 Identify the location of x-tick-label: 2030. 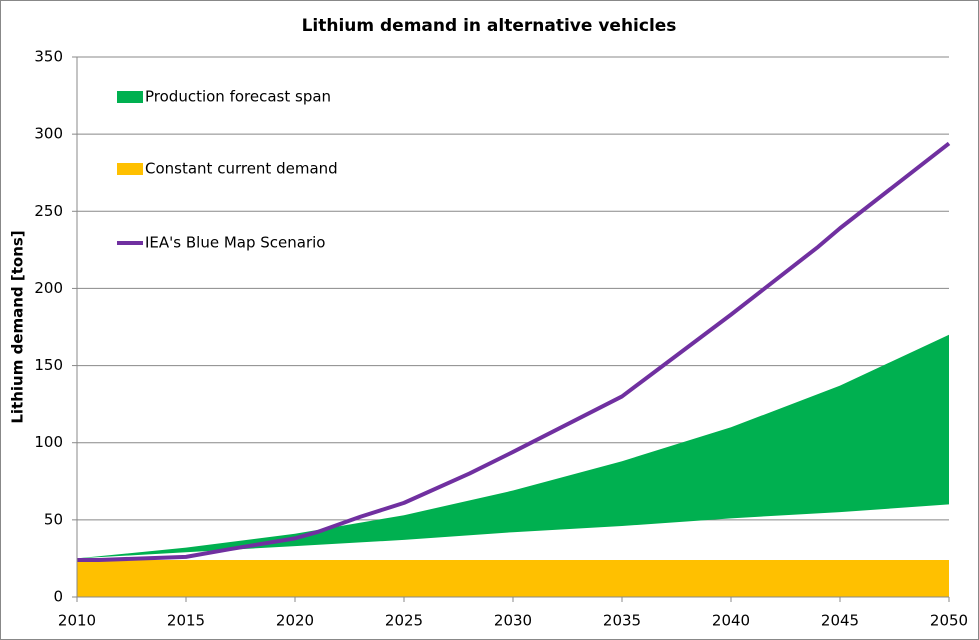
(513, 621).